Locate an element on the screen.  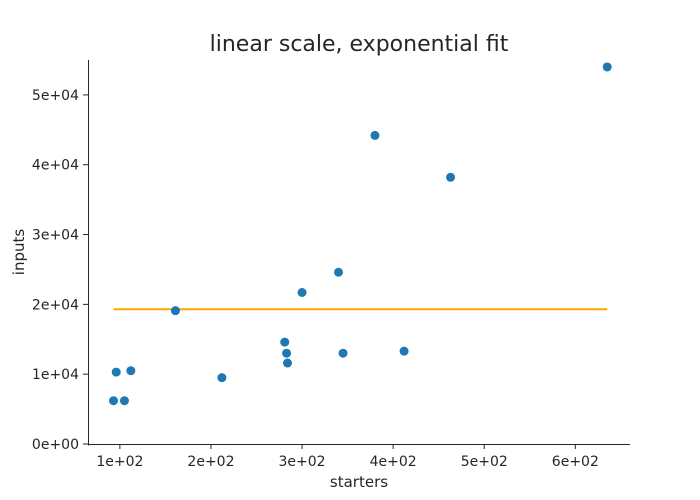
y-tick-label: 2e+04 is located at coordinates (55, 305).